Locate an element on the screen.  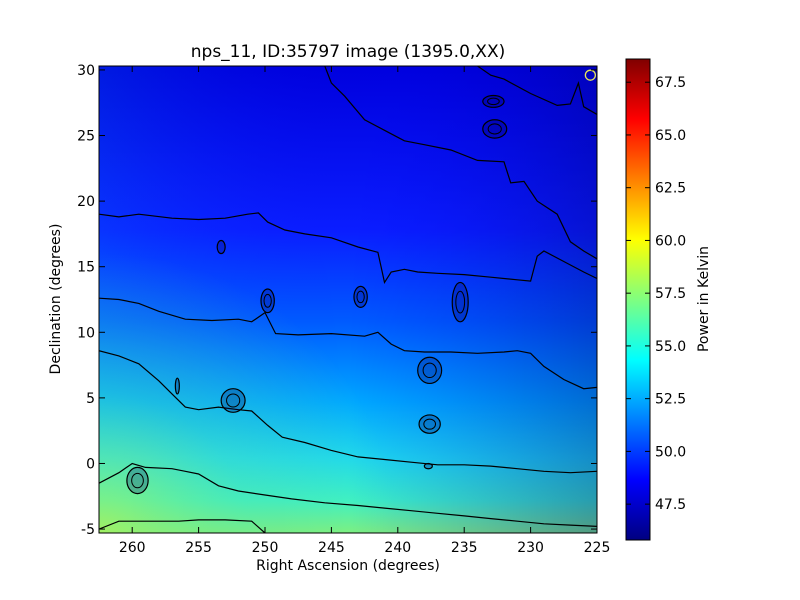
contour-blob-inner-b4 is located at coordinates (430, 424).